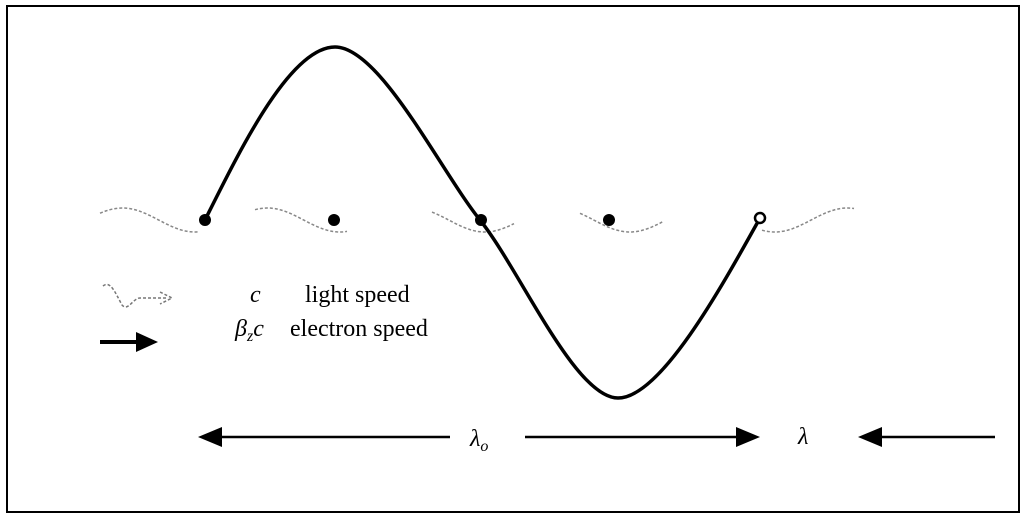 This screenshot has height=514, width=1023. What do you see at coordinates (359, 329) in the screenshot?
I see `legend-label: electron speed` at bounding box center [359, 329].